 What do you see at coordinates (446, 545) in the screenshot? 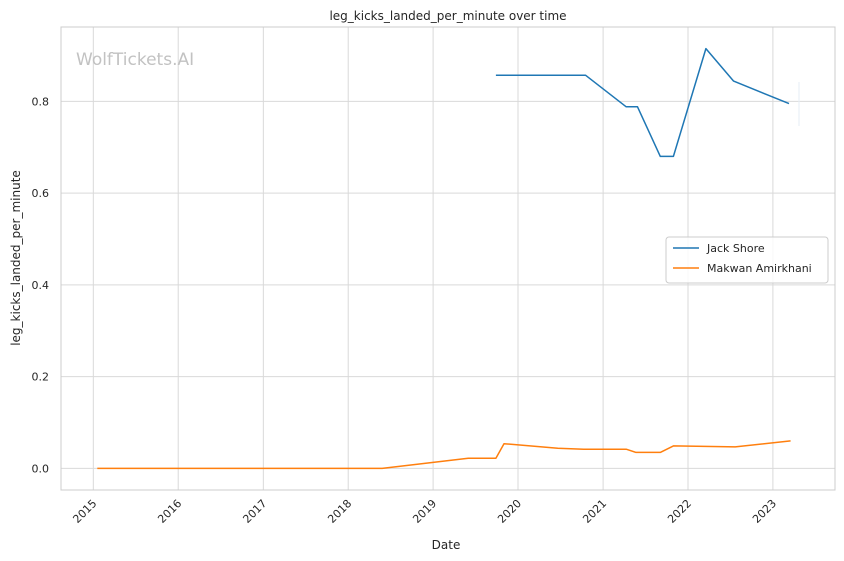
I see `x-axis-title: Date` at bounding box center [446, 545].